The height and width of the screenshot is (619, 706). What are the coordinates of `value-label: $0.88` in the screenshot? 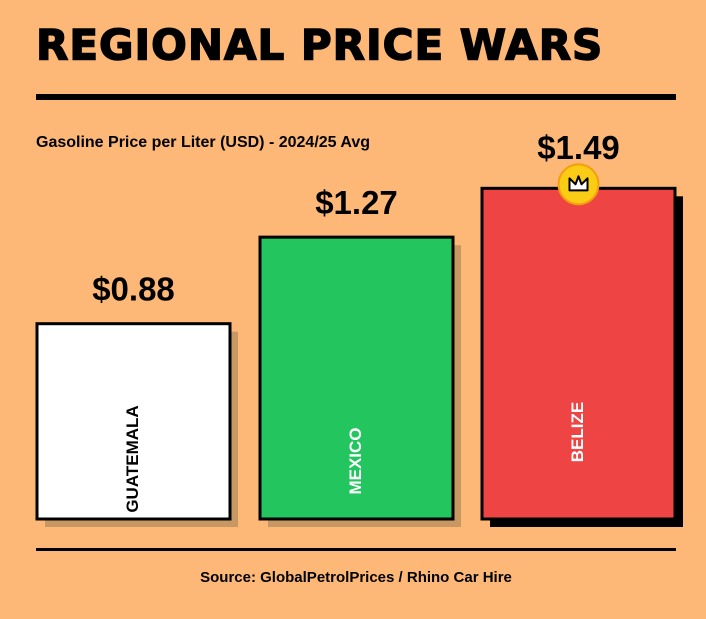 It's located at (133, 288).